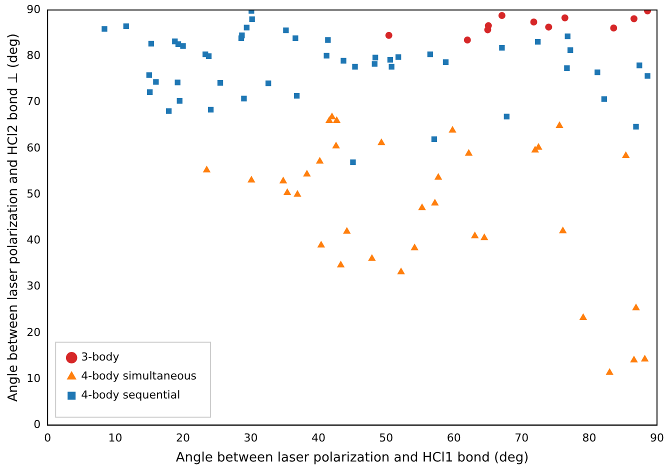  I want to click on y-tick-label: 60, so click(33, 147).